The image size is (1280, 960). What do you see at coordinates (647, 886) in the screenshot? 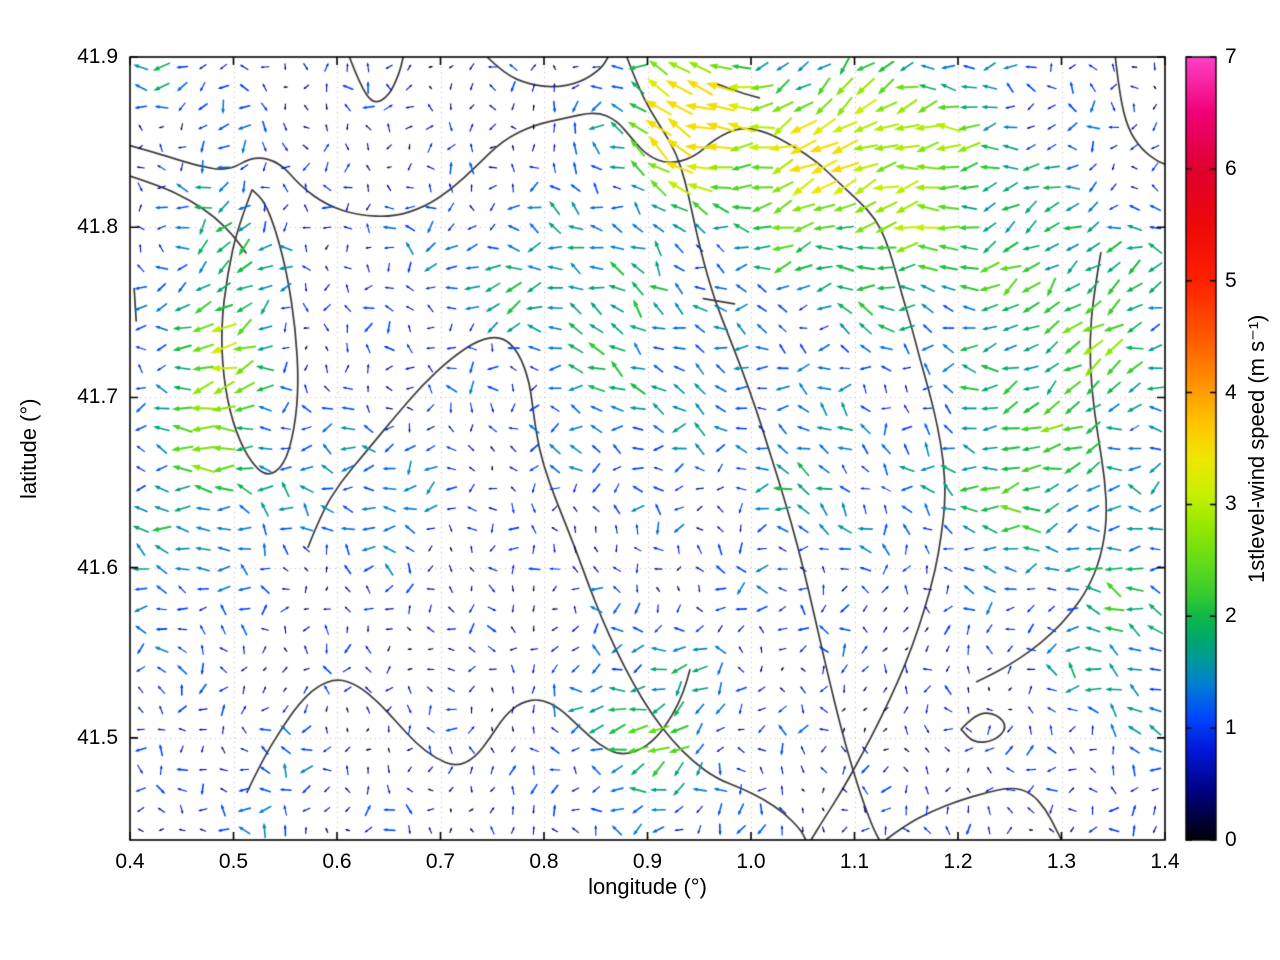
I see `x-axis-title: longitude (°)` at bounding box center [647, 886].